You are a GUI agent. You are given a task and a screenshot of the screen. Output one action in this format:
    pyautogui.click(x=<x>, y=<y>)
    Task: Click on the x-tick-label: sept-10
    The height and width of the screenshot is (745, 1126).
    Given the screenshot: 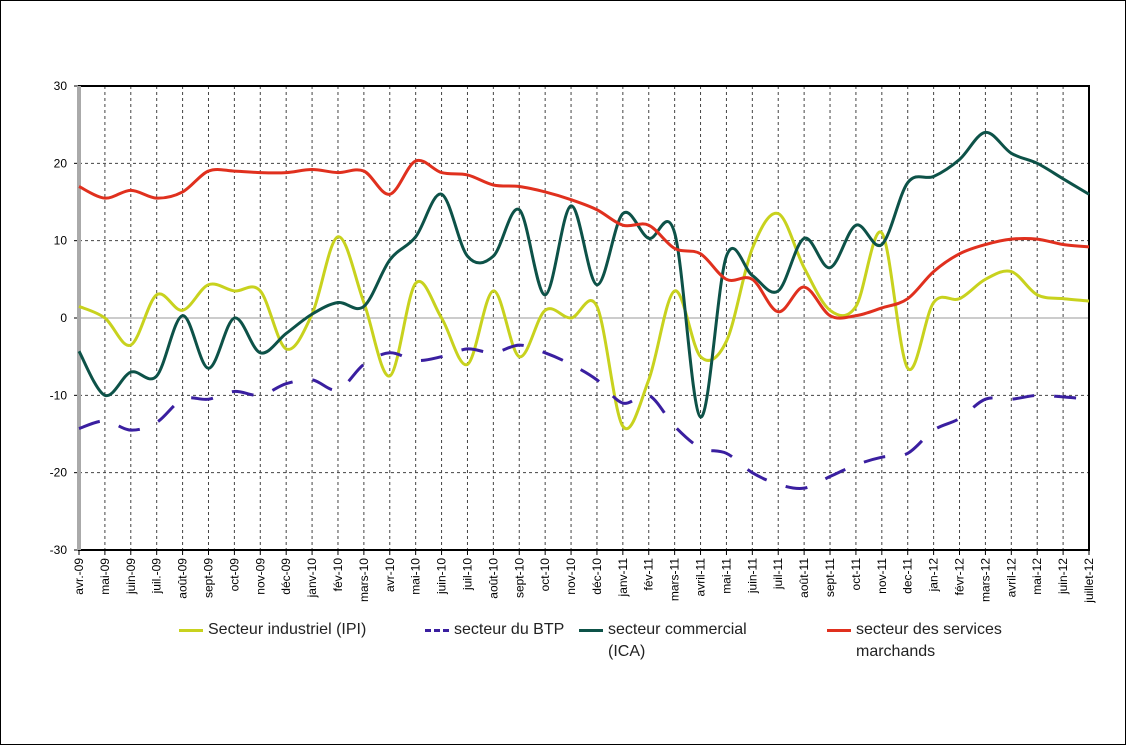 What is the action you would take?
    pyautogui.click(x=519, y=578)
    